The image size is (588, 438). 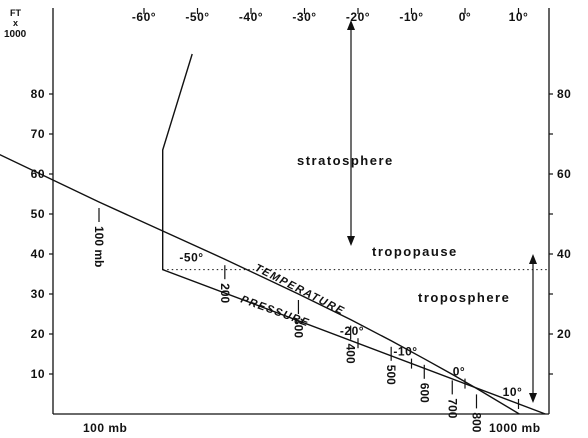 What do you see at coordinates (345, 160) in the screenshot?
I see `stratosphere-label: stratosphere` at bounding box center [345, 160].